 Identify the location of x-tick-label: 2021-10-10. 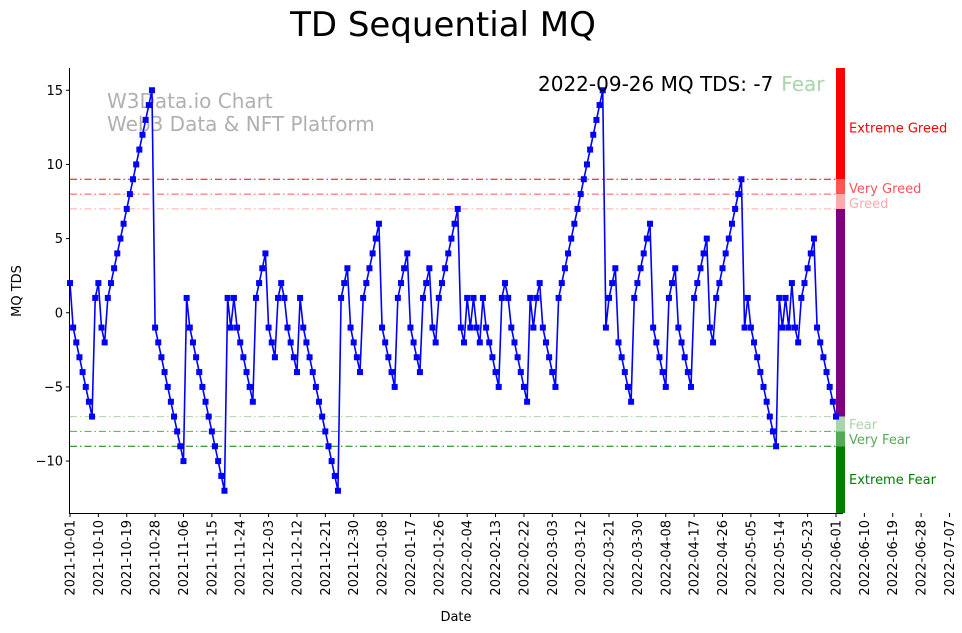
(99, 558).